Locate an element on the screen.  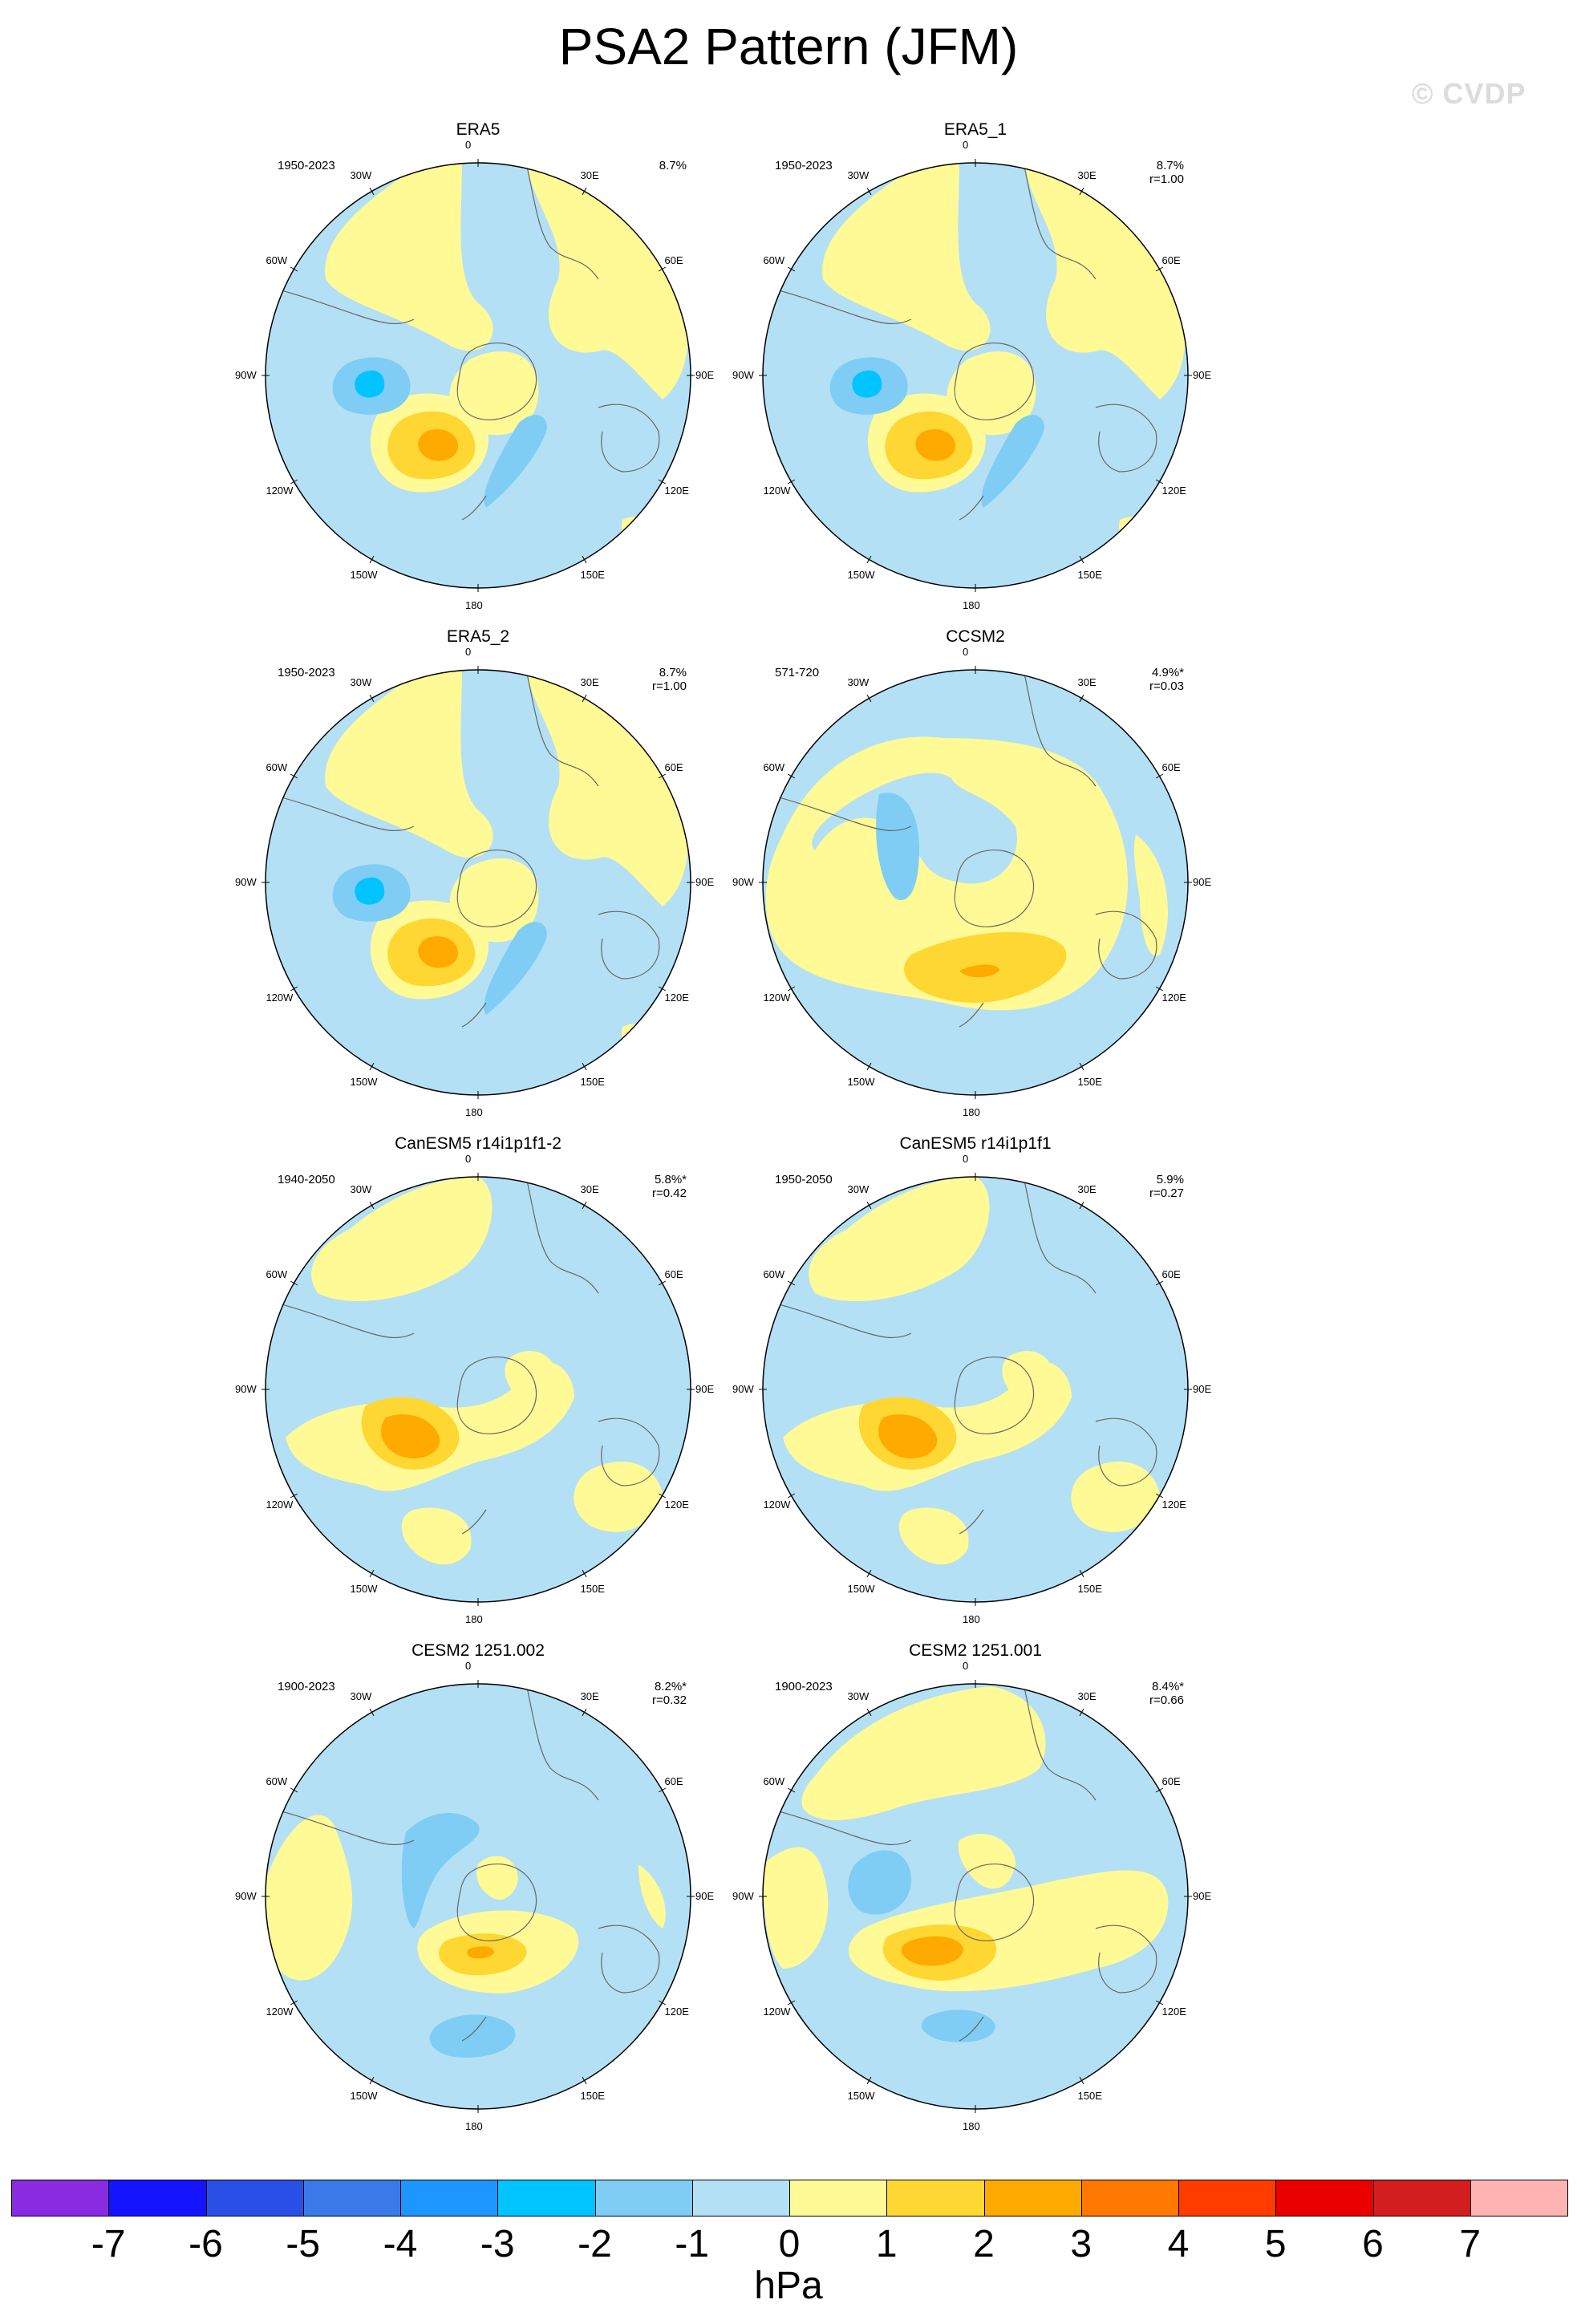
panel-variance-explained: 8.4%* is located at coordinates (1167, 1686).